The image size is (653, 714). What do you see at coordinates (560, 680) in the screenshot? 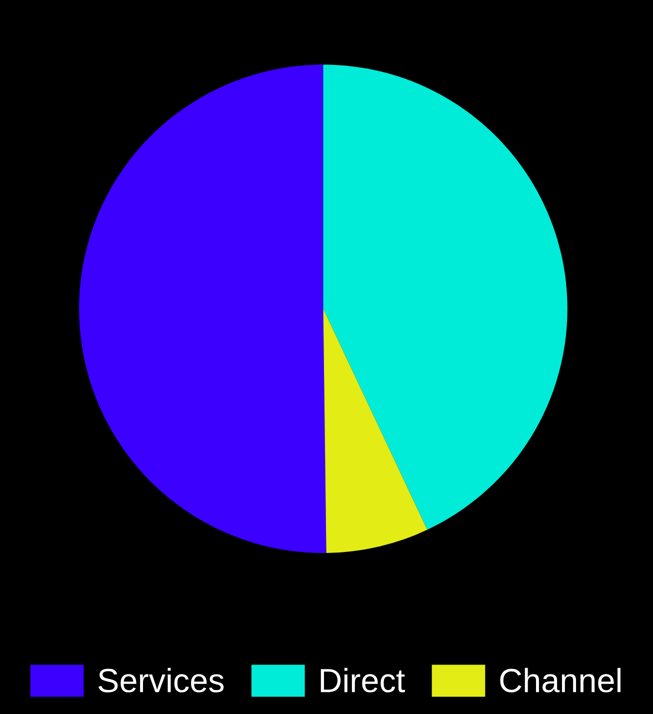
I see `legend-label: Channel` at bounding box center [560, 680].